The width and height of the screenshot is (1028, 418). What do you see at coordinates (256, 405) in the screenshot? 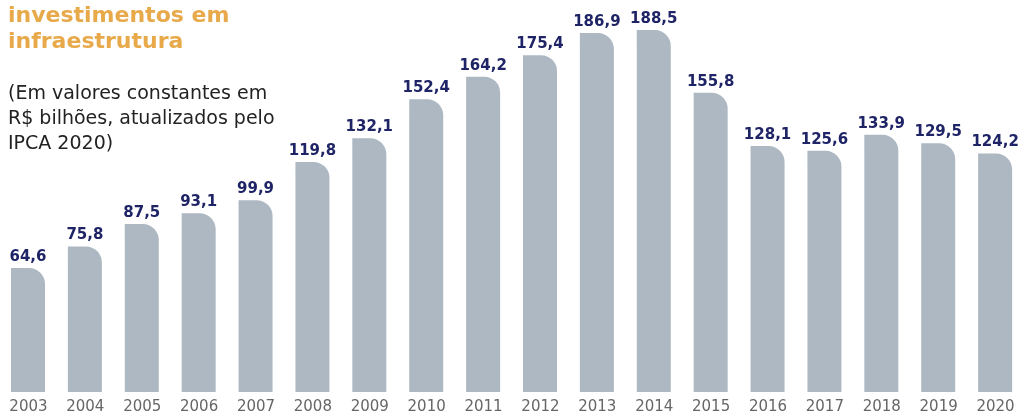
I see `x-tick-label: 2007` at bounding box center [256, 405].